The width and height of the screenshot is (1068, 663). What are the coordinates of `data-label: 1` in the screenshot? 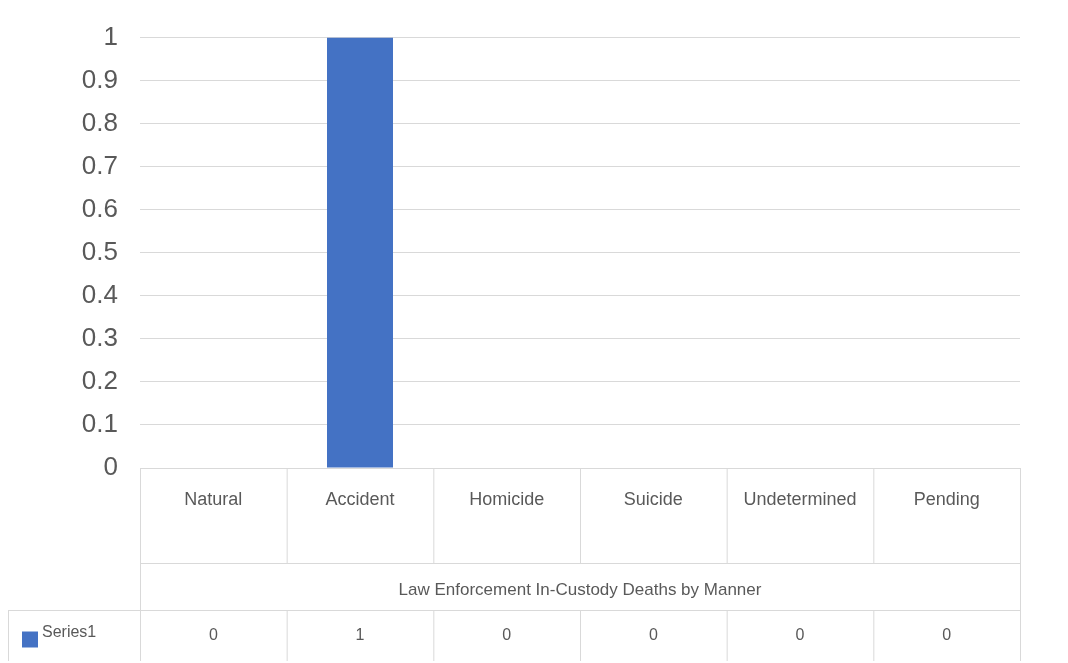 It's located at (360, 634).